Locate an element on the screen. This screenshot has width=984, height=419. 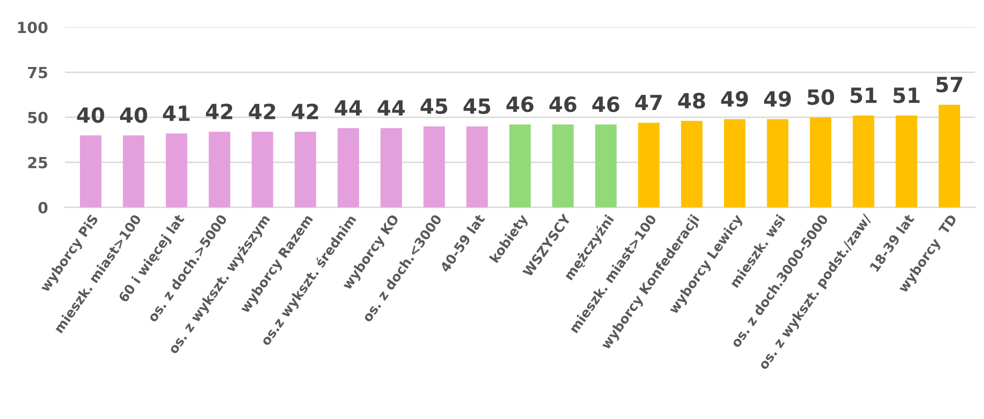
y-tick-label: 25 is located at coordinates (38, 162).